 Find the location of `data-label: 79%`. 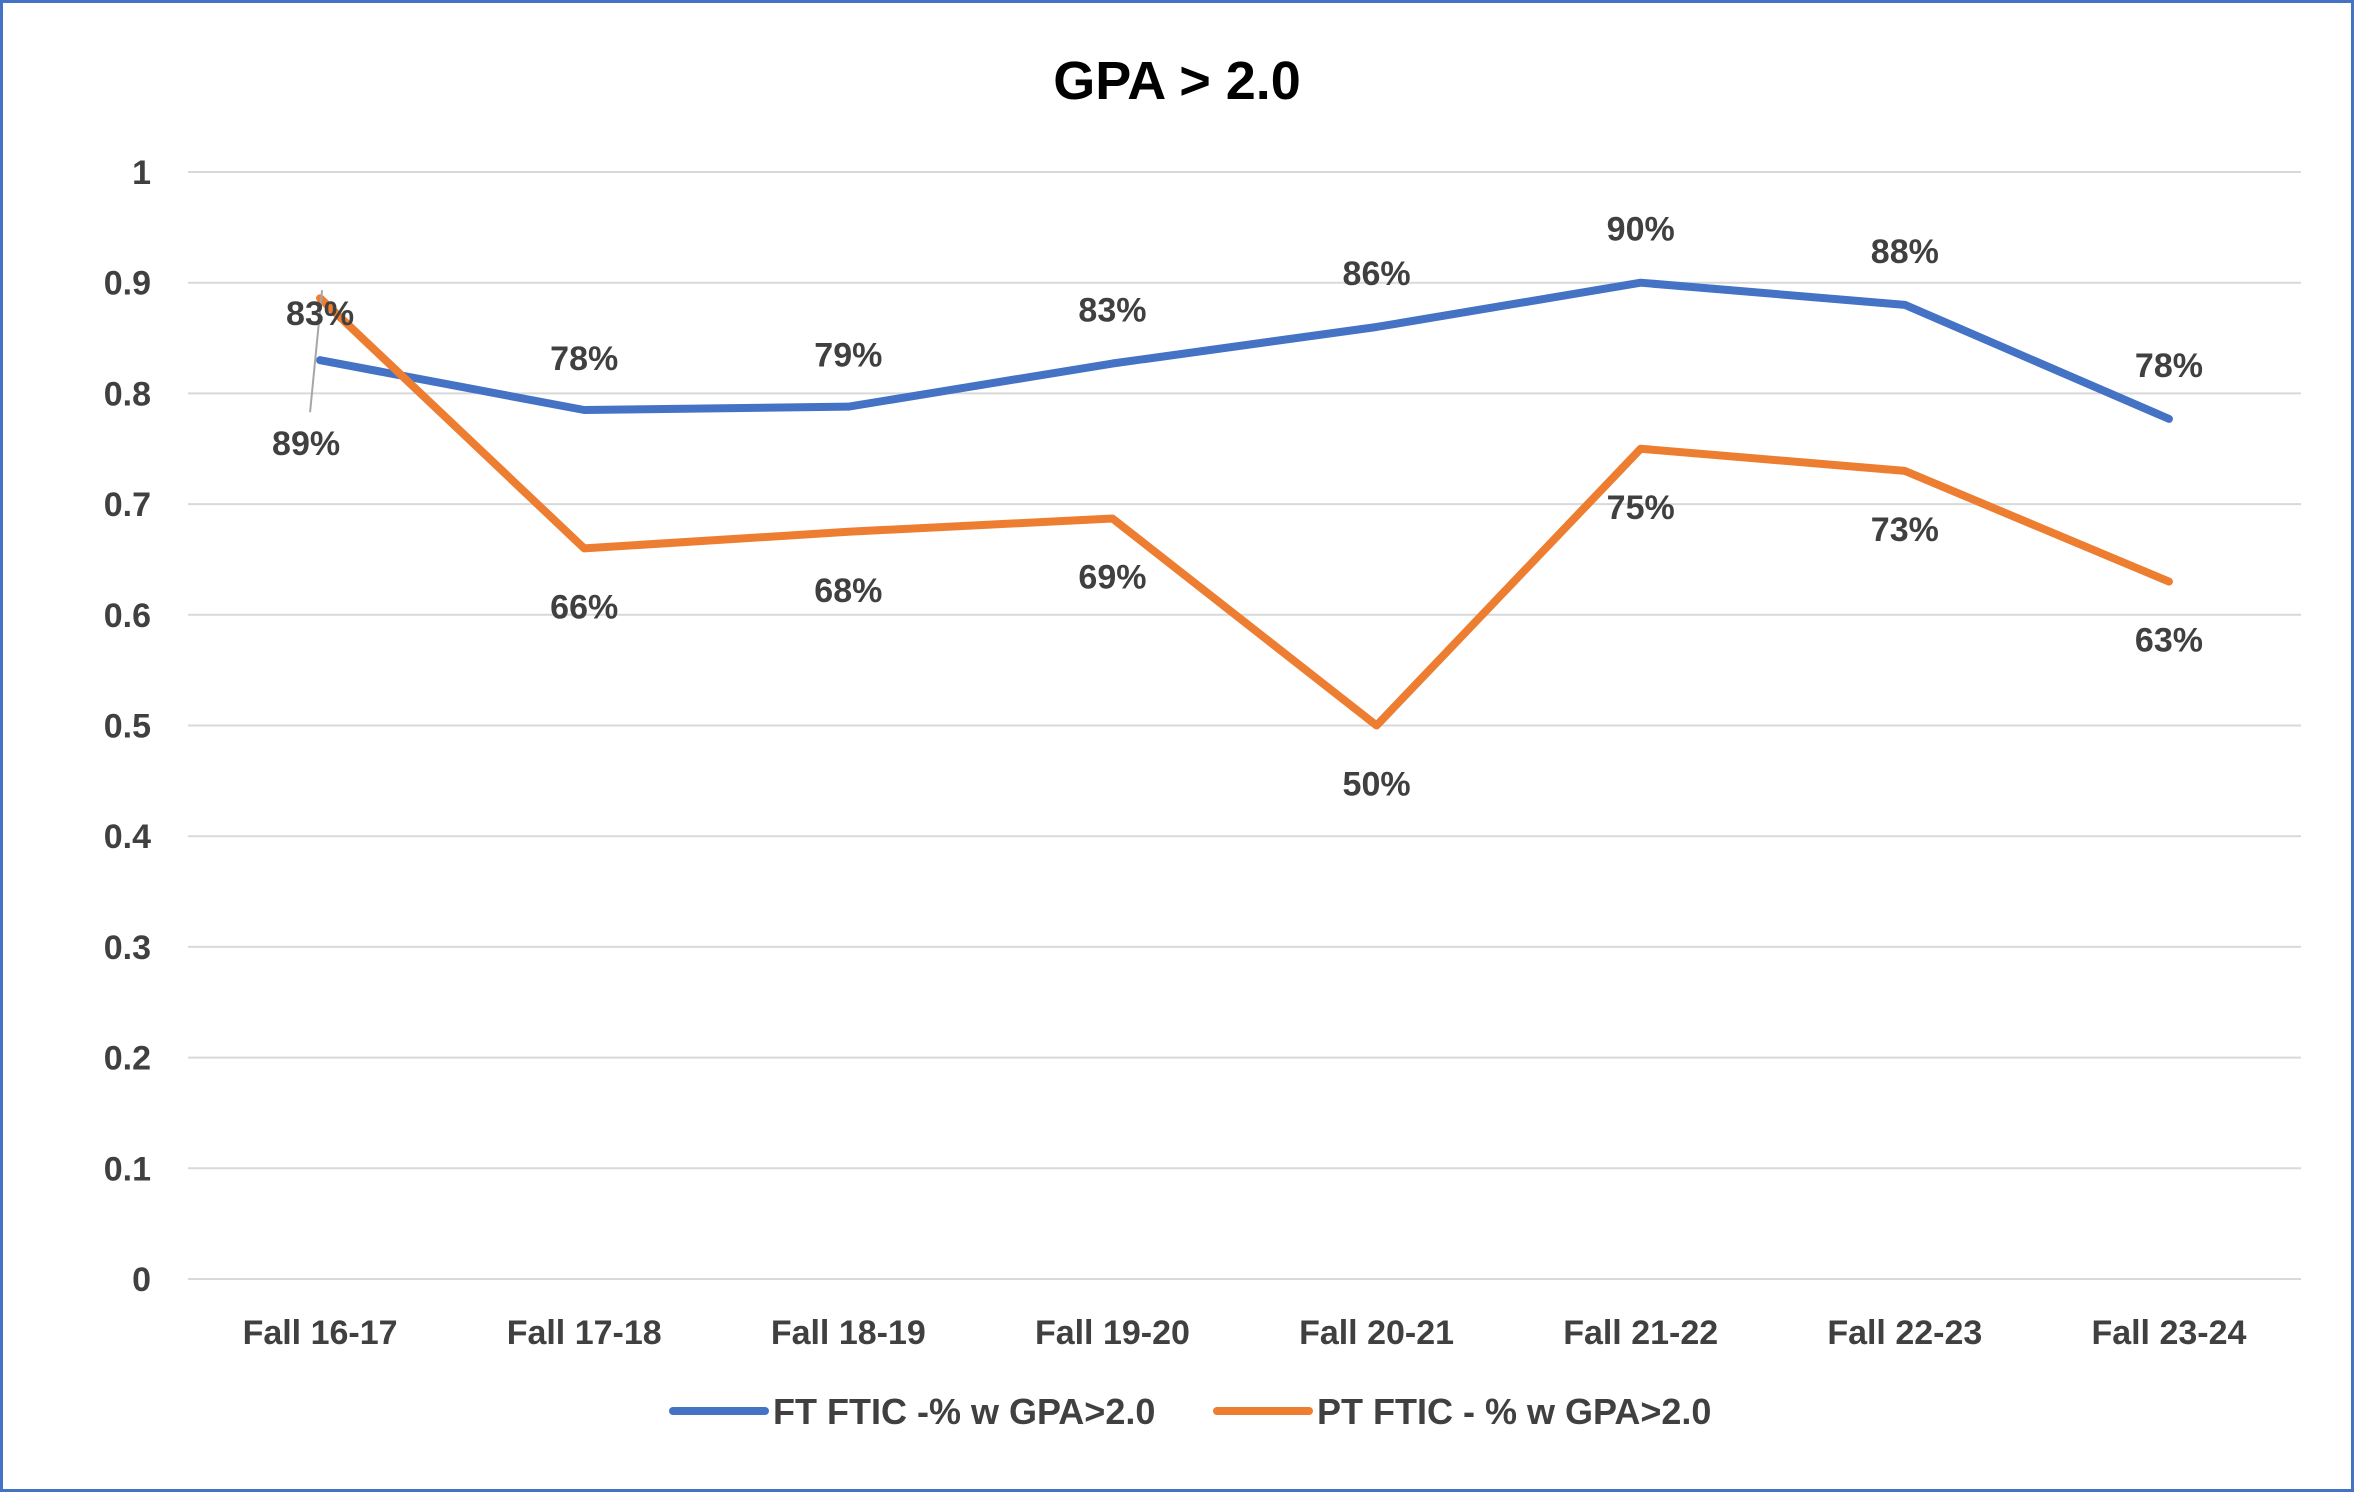

data-label: 79% is located at coordinates (848, 356).